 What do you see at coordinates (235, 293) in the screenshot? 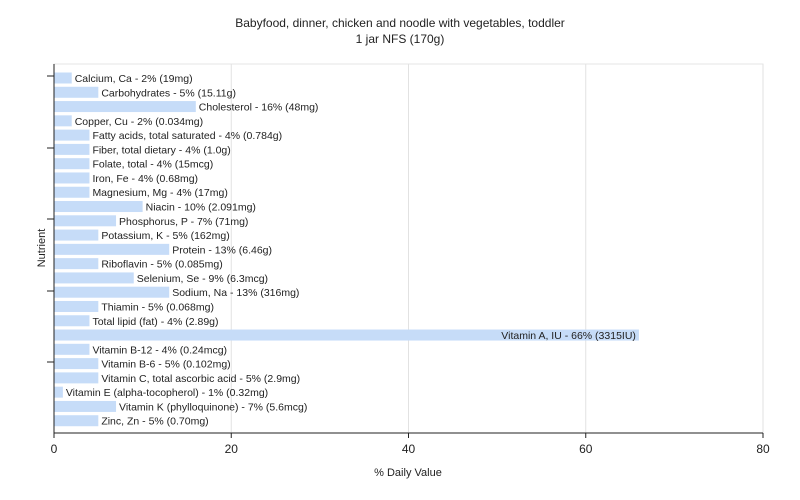
I see `bar-label: Sodium, Na - 13% (316mg)` at bounding box center [235, 293].